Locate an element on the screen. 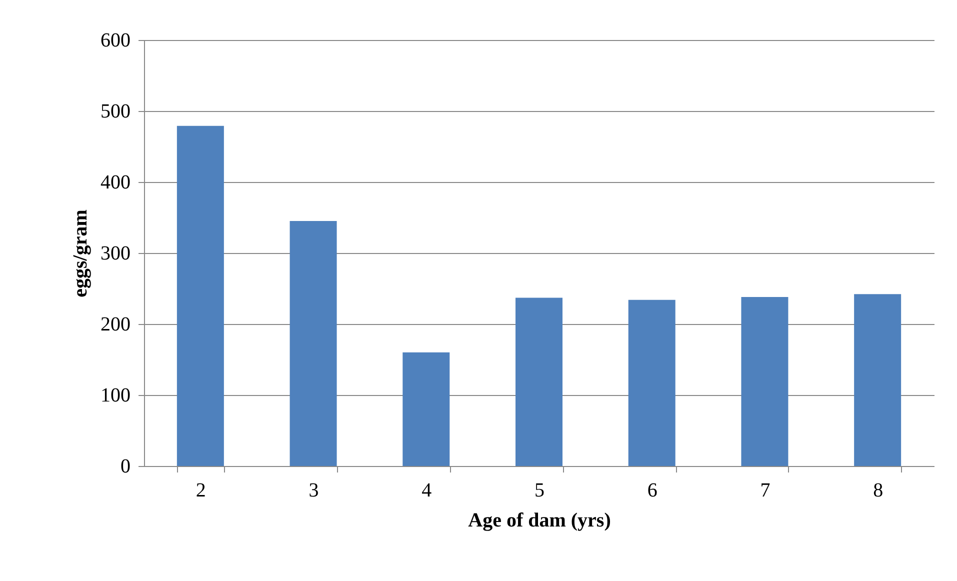  y-tick-label: 600 is located at coordinates (115, 41).